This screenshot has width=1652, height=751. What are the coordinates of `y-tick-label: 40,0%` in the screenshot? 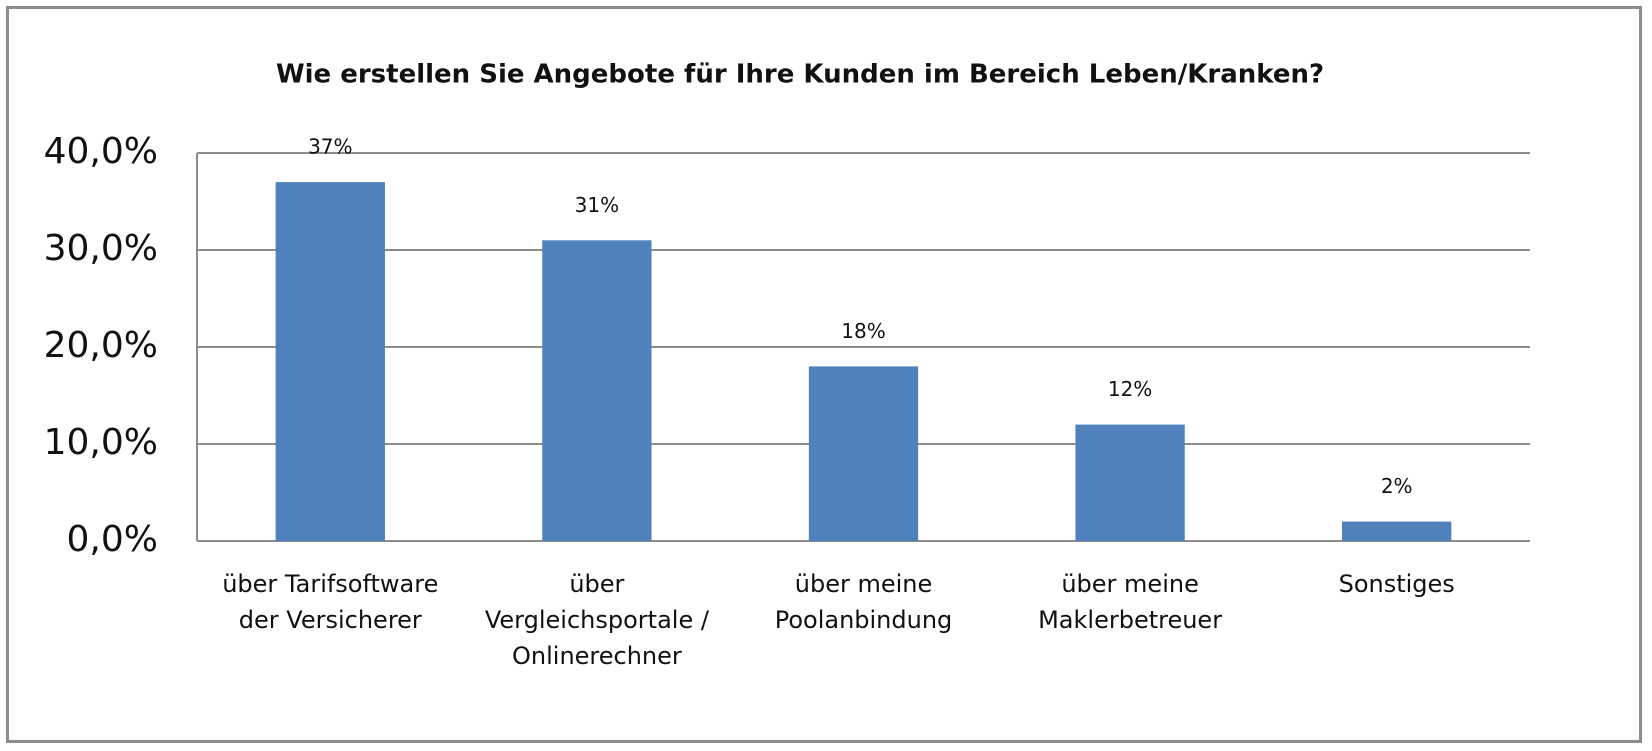 It's located at (101, 151).